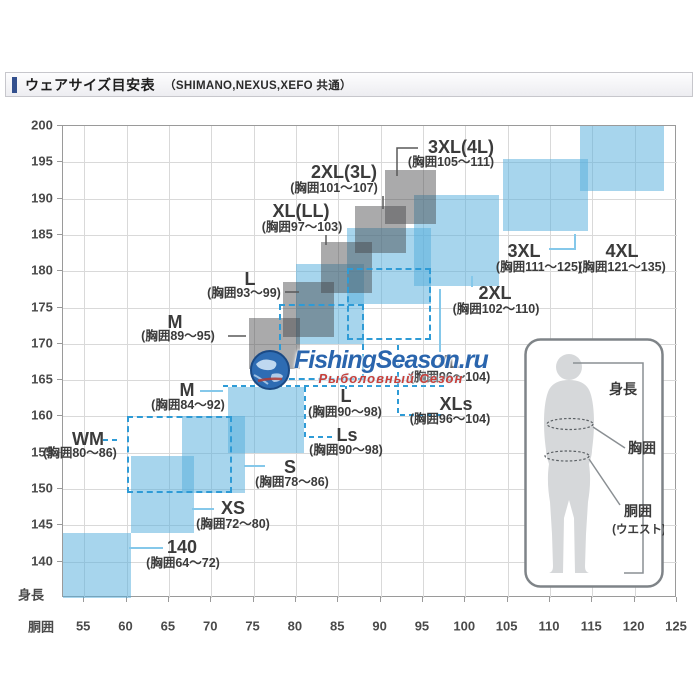  I want to click on size-label-range-xl-ll: (胸囲97～103), so click(302, 226).